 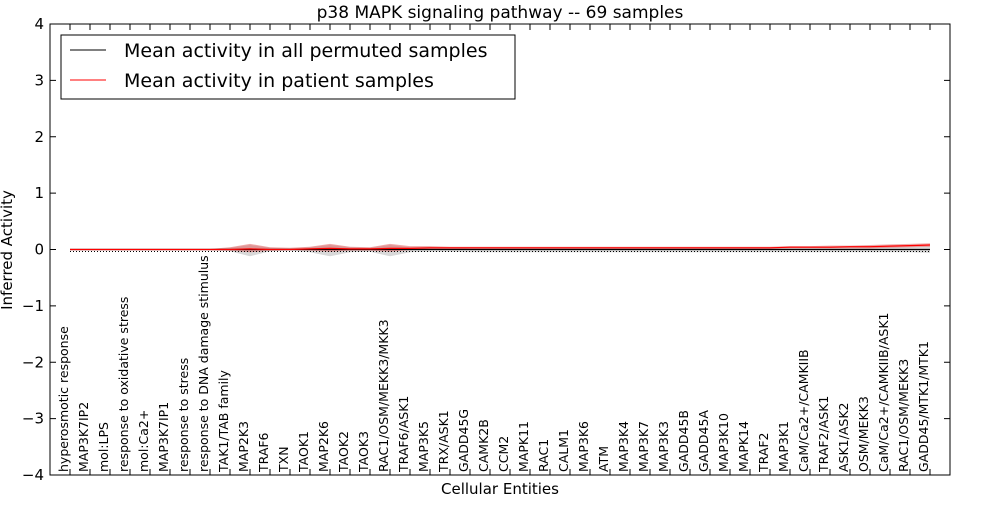 I want to click on x-category-label: mol:Ca2+, so click(x=143, y=441).